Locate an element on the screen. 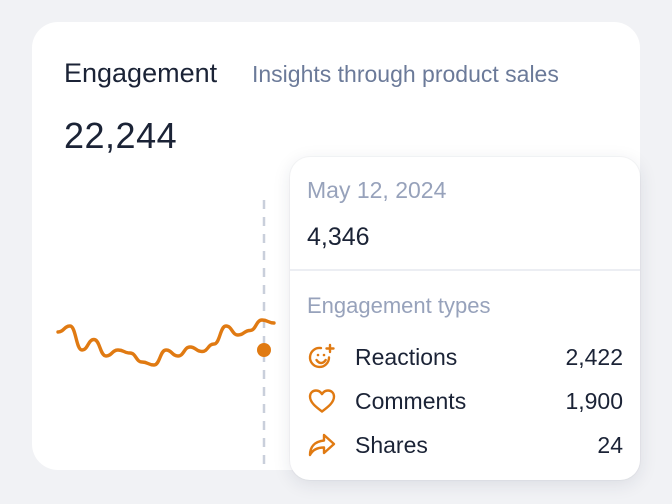 This screenshot has width=672, height=504. tooltip-row-label: Reactions is located at coordinates (406, 356).